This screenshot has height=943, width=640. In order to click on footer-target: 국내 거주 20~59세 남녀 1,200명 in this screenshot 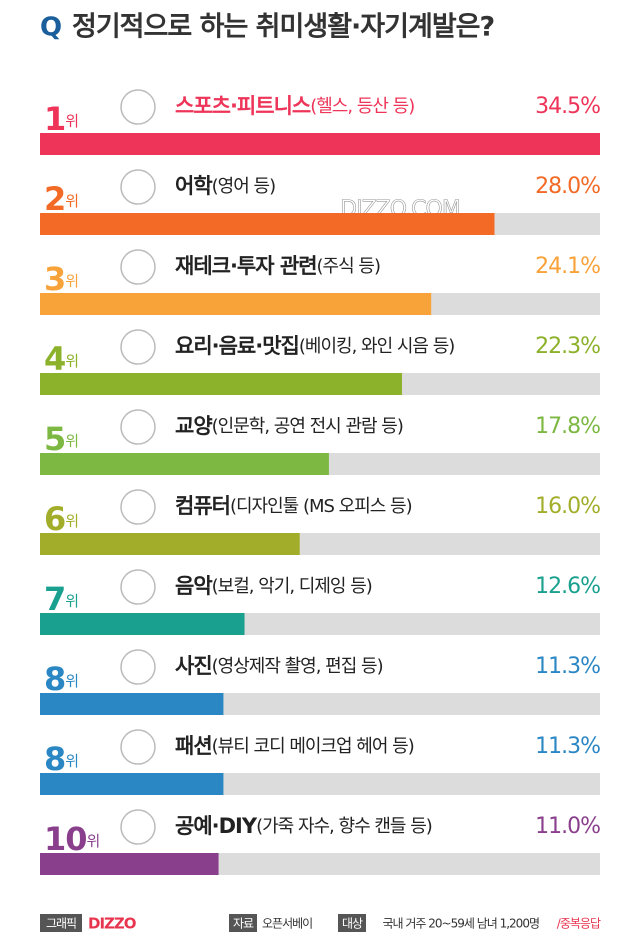, I will do `click(460, 924)`.